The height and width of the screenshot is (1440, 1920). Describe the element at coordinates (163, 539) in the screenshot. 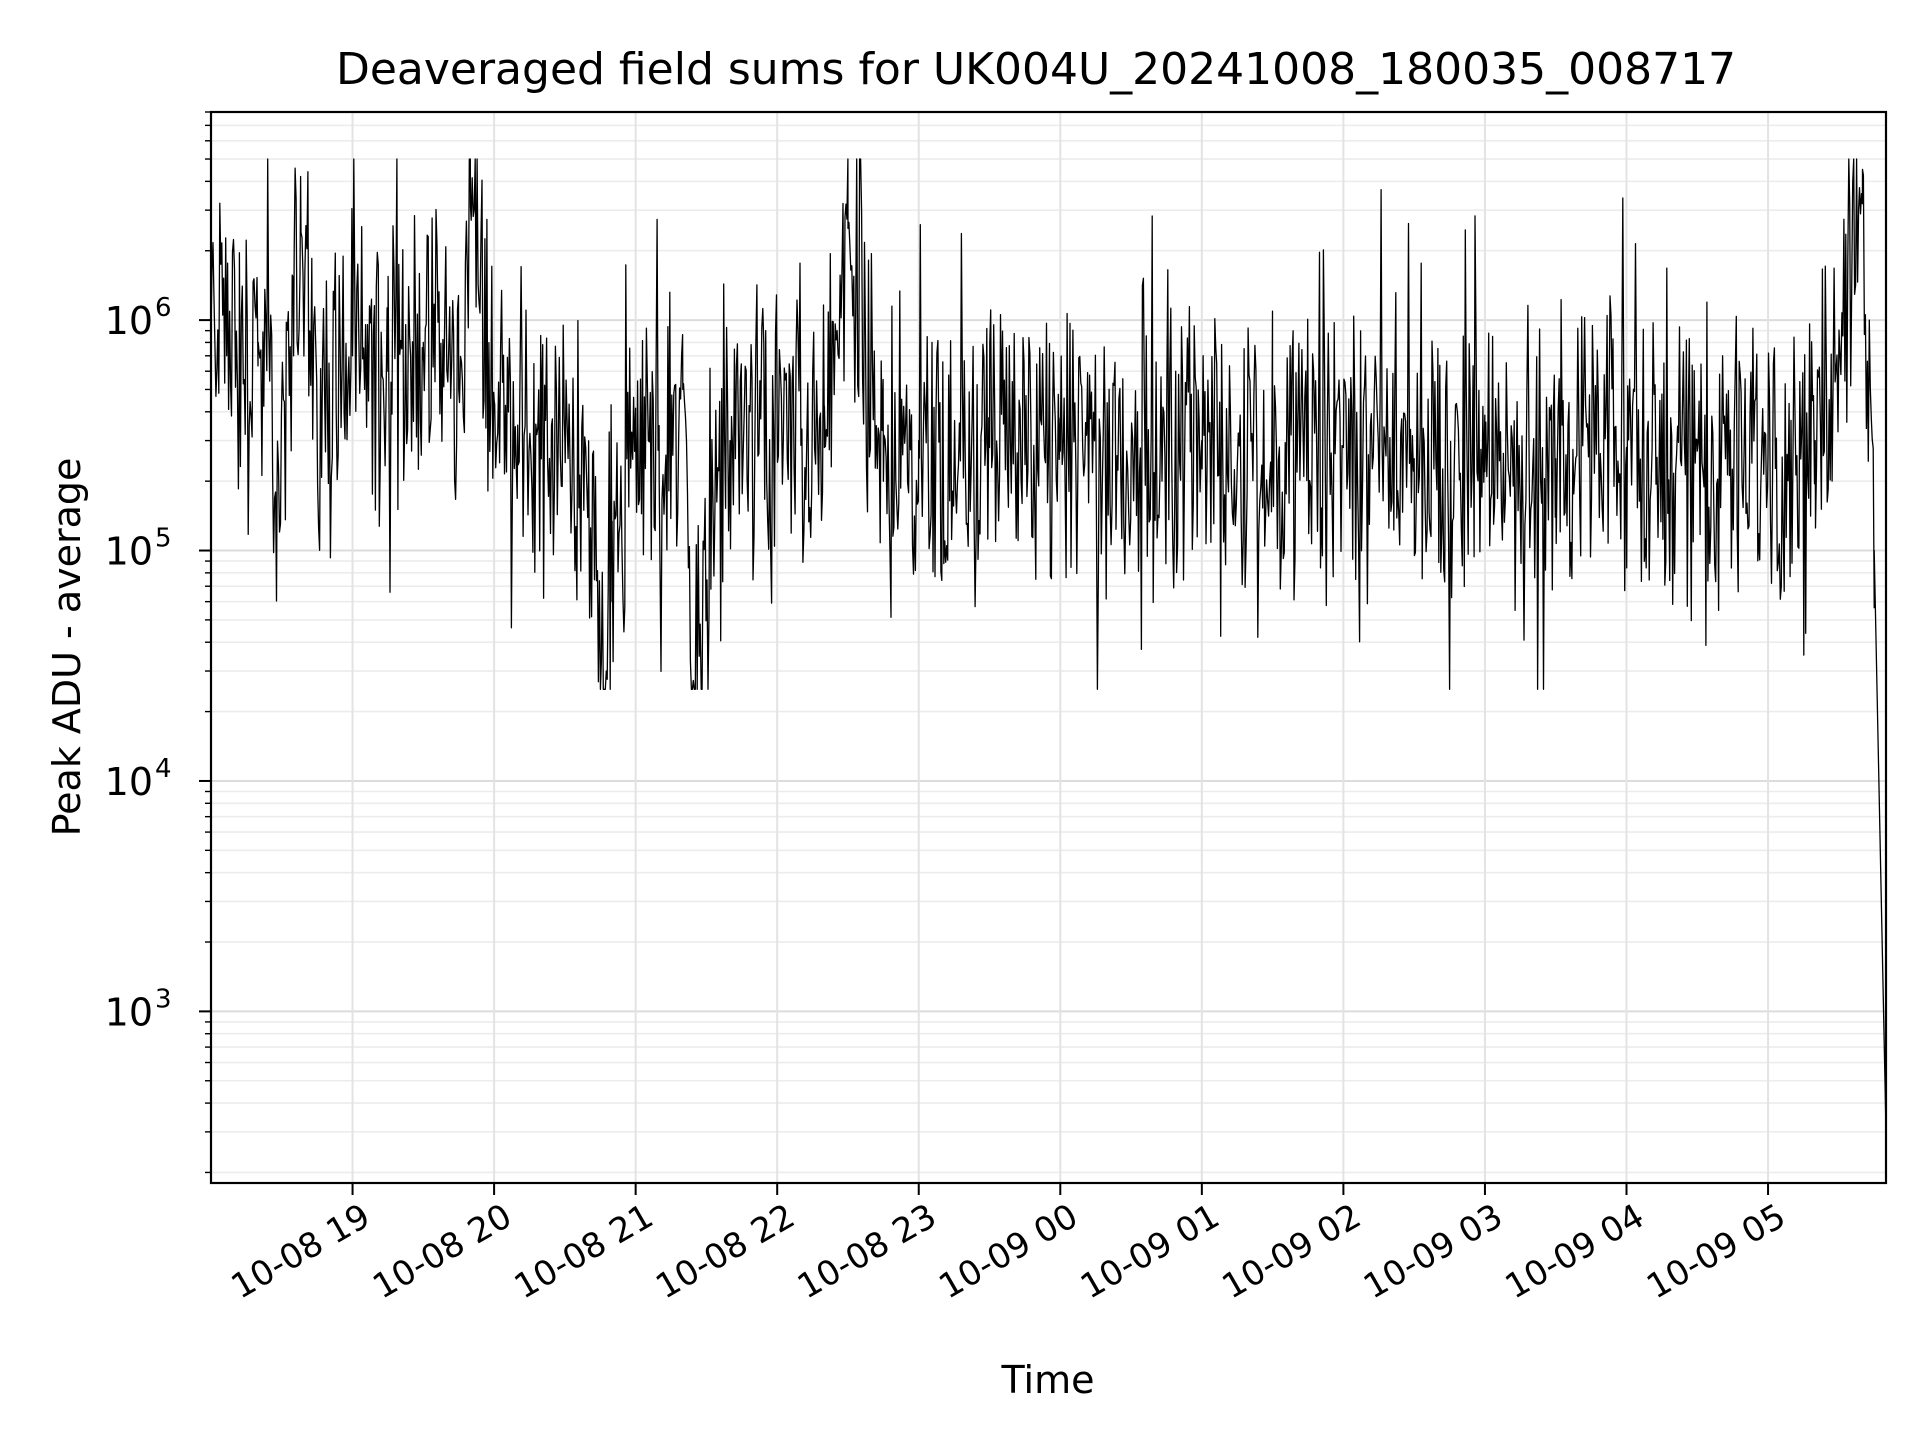

I see `y-tick-exponent: 5` at that location.